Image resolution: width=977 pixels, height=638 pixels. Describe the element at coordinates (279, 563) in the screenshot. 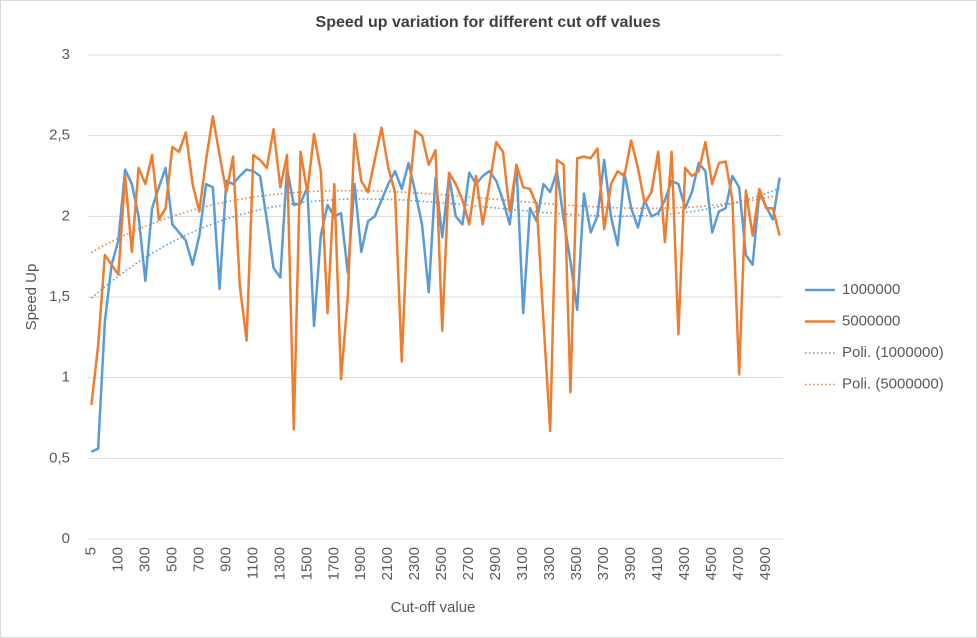

I see `x-tick-label: 1300` at that location.